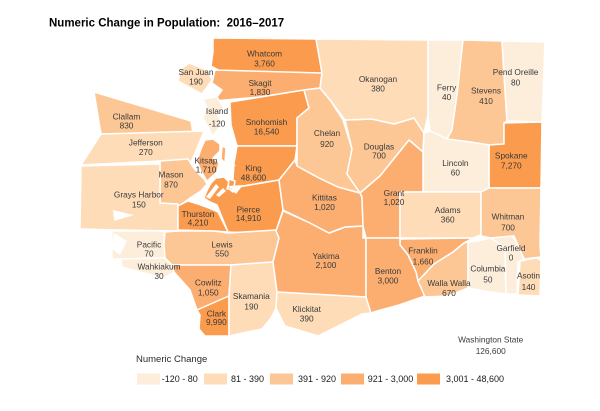 Image resolution: width=600 pixels, height=411 pixels. Describe the element at coordinates (149, 254) in the screenshot. I see `svg-text: 70` at that location.